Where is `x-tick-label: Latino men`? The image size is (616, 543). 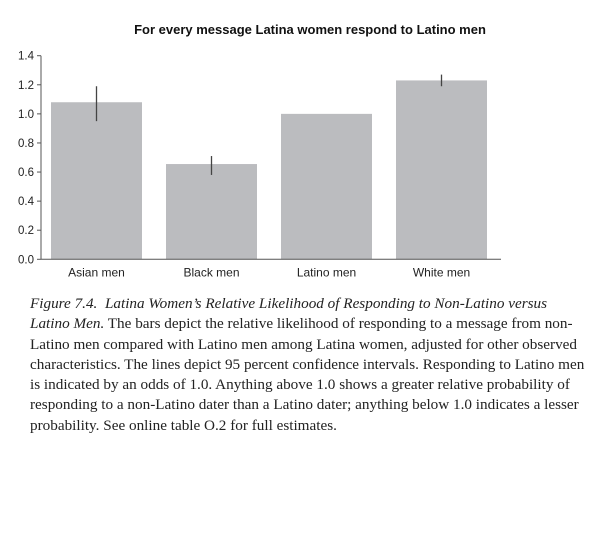
x-tick-label: Latino men is located at coordinates (326, 272).